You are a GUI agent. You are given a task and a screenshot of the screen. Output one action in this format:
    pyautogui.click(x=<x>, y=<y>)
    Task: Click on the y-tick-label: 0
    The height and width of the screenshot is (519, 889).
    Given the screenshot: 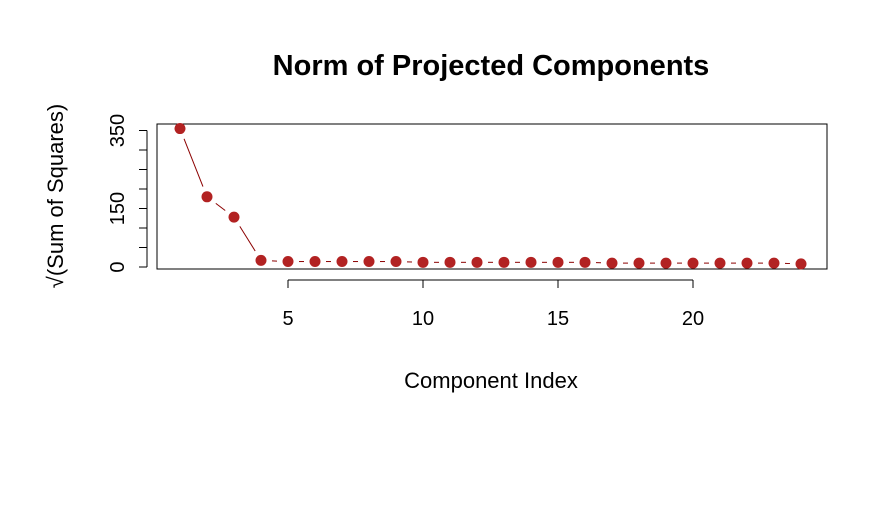 What is the action you would take?
    pyautogui.click(x=118, y=266)
    